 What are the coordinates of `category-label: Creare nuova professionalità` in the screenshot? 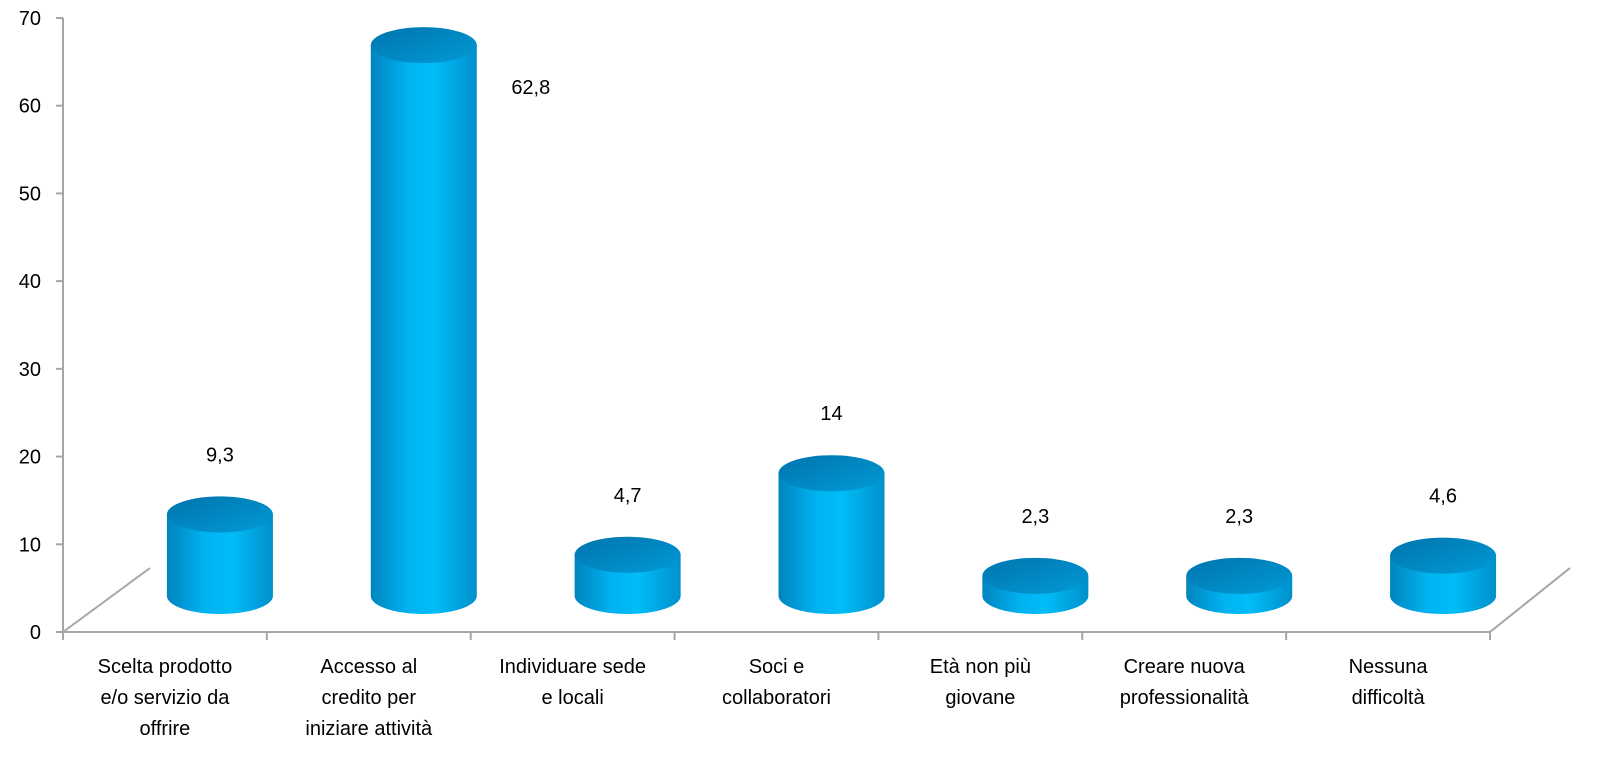 It's located at (1185, 682).